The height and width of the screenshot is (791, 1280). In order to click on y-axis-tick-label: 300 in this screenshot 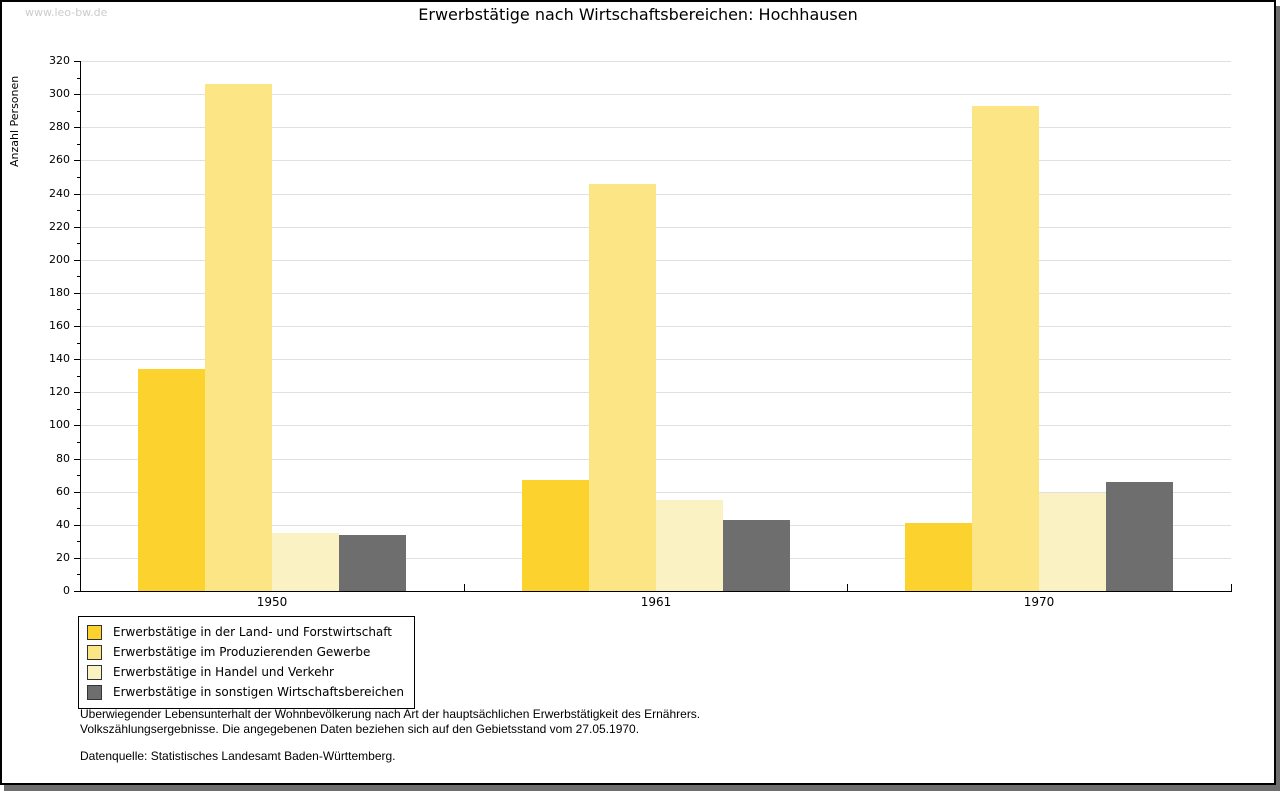, I will do `click(59, 93)`.